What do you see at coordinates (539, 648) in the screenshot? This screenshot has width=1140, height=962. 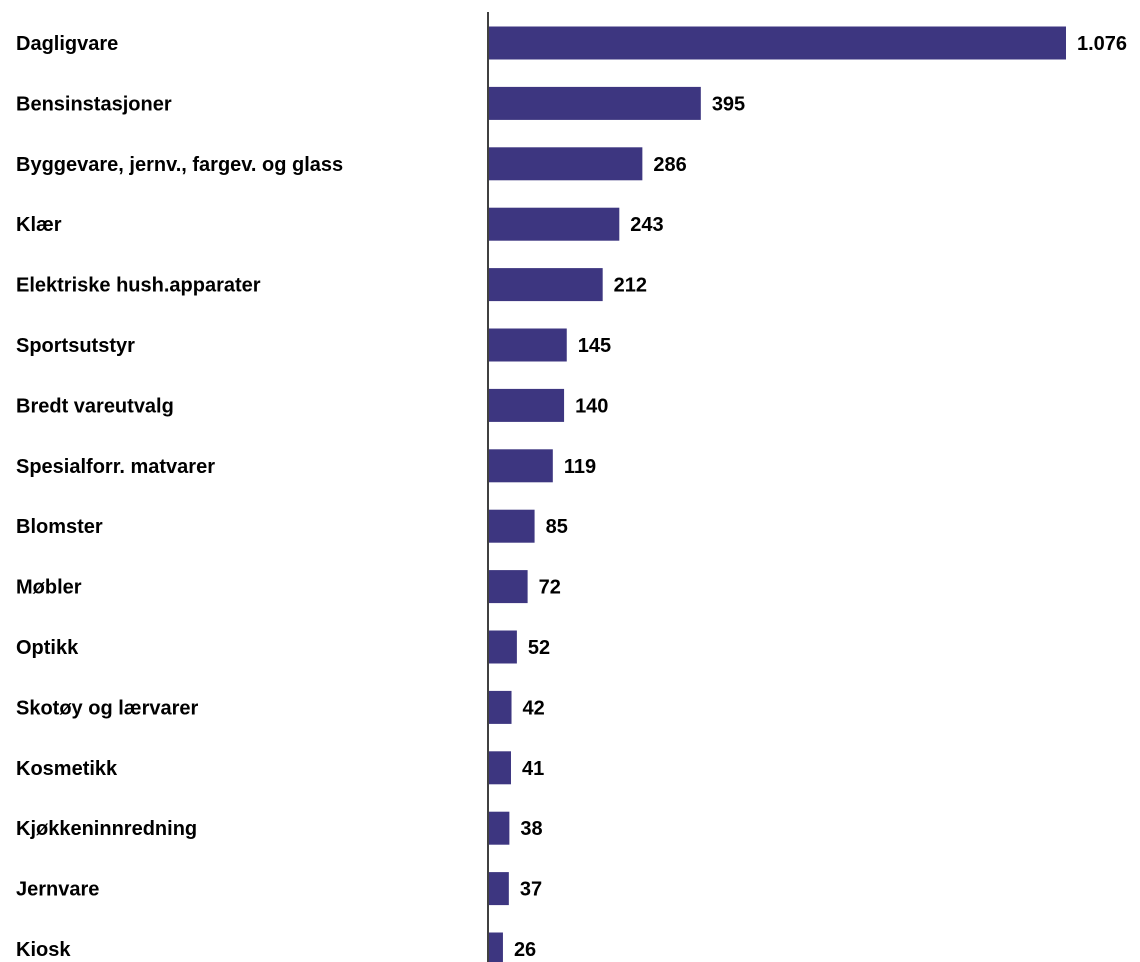 I see `data-label: 52` at bounding box center [539, 648].